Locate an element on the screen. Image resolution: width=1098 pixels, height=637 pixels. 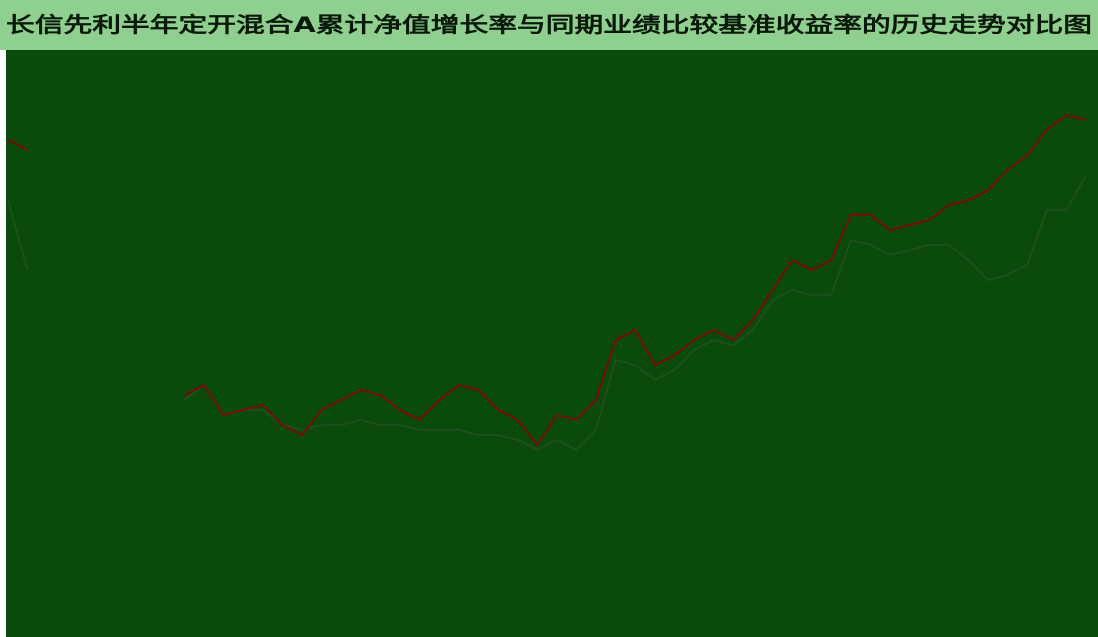
chart-title: 长信先利半年定开混合A累计净值增长率与同期业绩比较基准收益率的历史走势对比图 is located at coordinates (549, 25).